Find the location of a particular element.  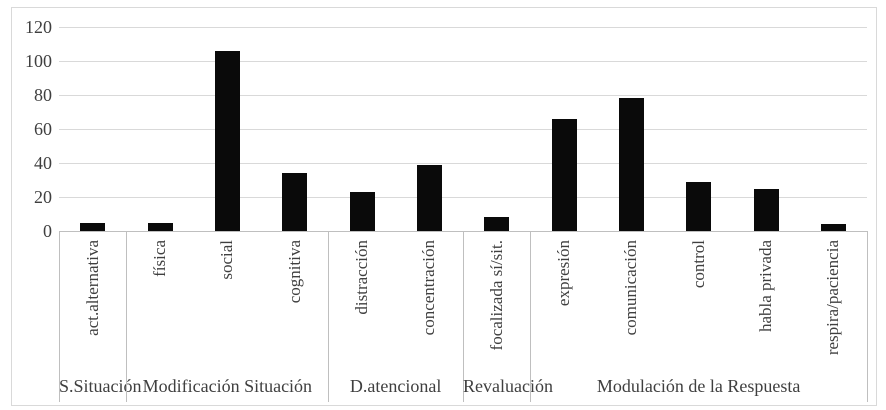

bar-focalizada sí/sit. is located at coordinates (497, 224).